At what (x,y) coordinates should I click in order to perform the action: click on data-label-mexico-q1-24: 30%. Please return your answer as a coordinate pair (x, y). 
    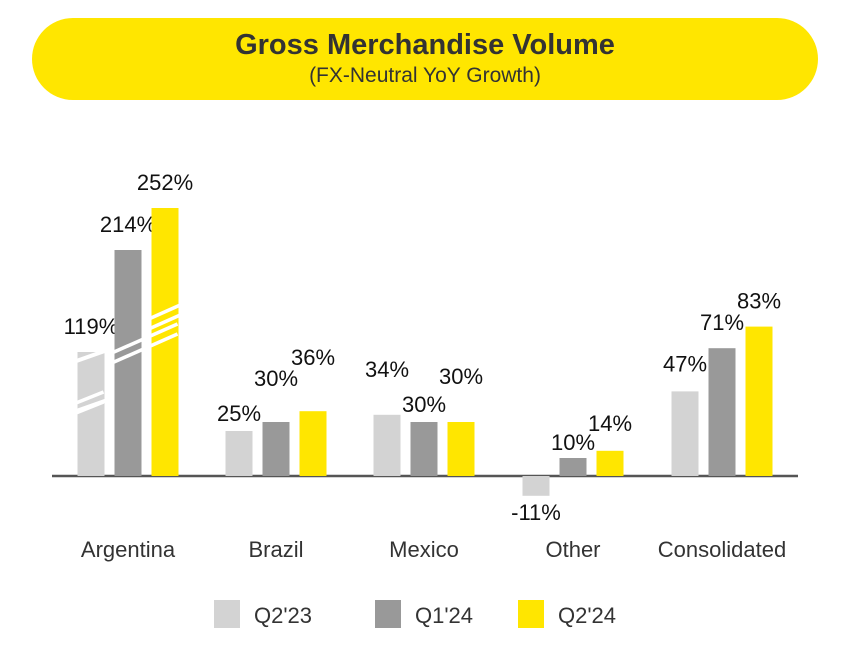
    Looking at the image, I should click on (424, 404).